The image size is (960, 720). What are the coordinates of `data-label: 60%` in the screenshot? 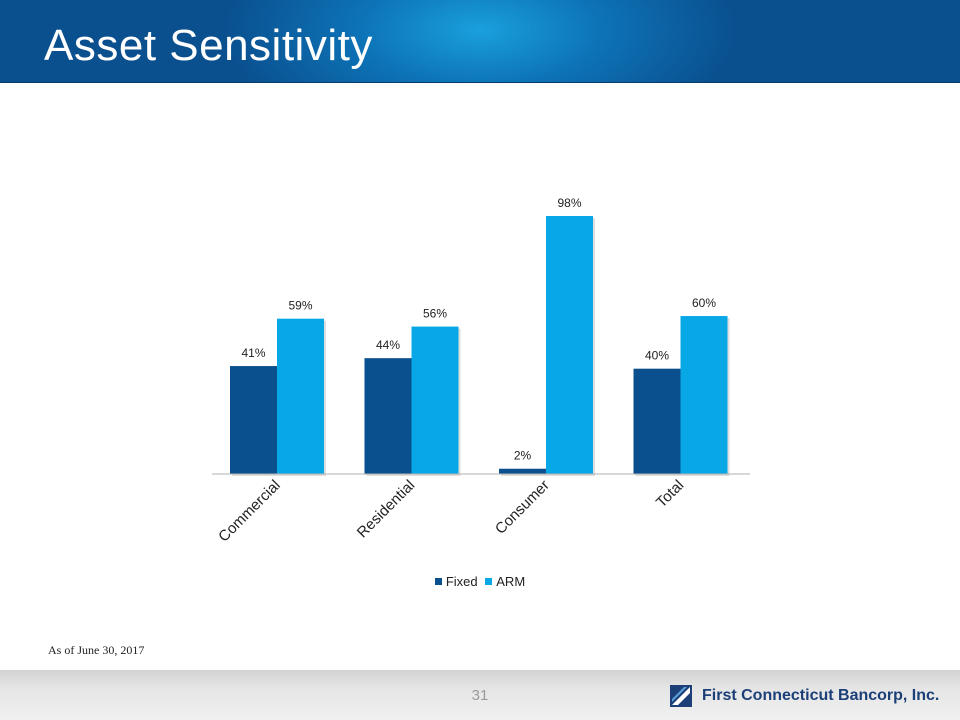 It's located at (704, 303).